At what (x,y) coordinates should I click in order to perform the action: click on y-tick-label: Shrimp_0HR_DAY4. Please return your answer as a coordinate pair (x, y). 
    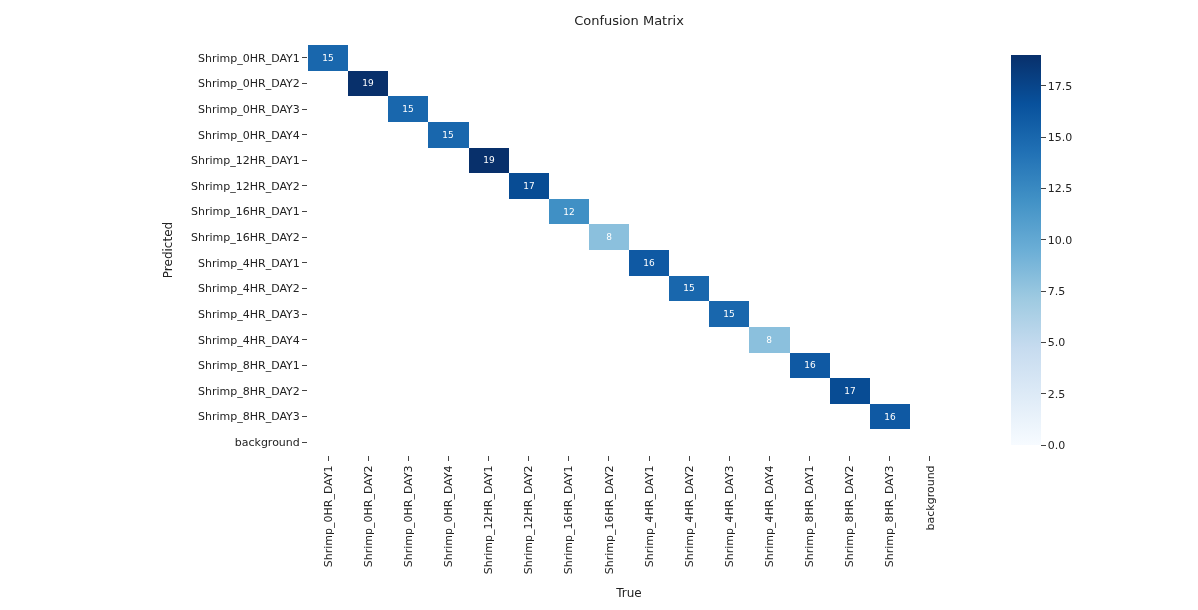
    Looking at the image, I should click on (248, 135).